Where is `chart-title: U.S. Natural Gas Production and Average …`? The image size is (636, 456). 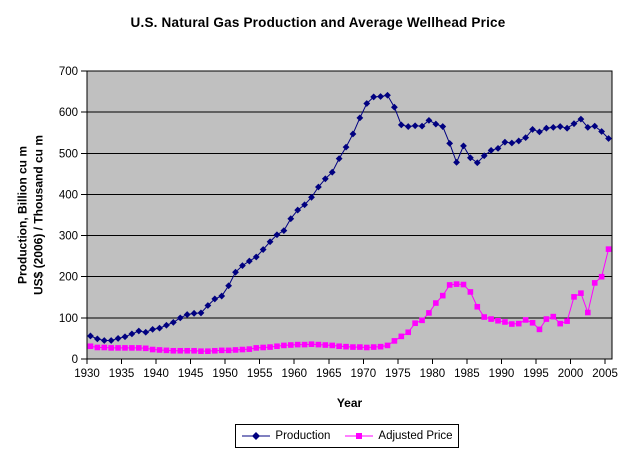 chart-title: U.S. Natural Gas Production and Average … is located at coordinates (318, 22).